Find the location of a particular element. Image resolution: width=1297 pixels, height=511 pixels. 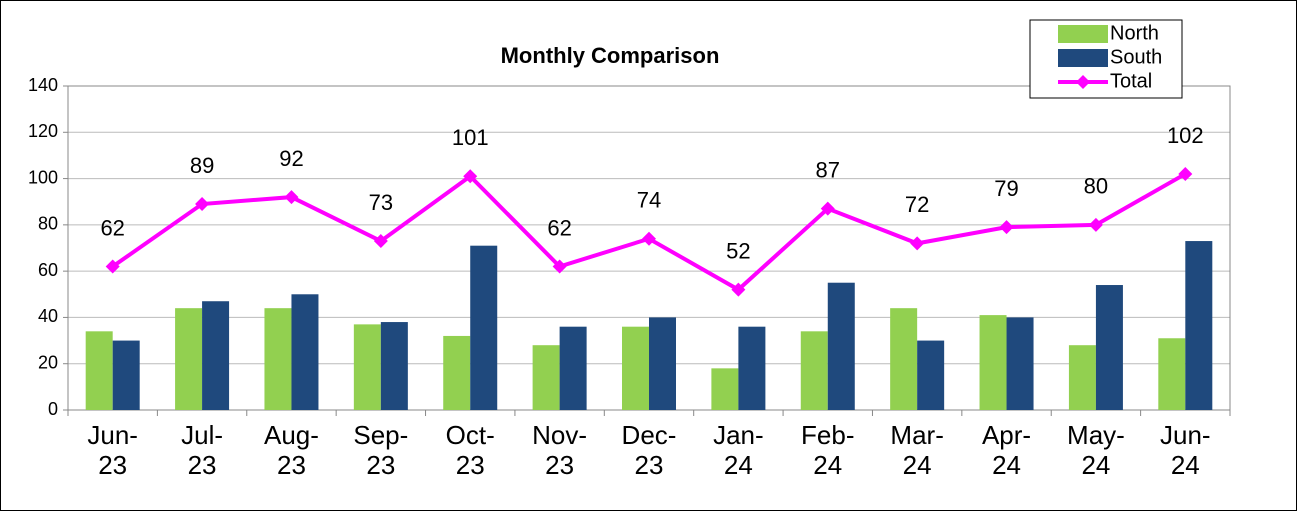

data-label: 101 is located at coordinates (470, 137).